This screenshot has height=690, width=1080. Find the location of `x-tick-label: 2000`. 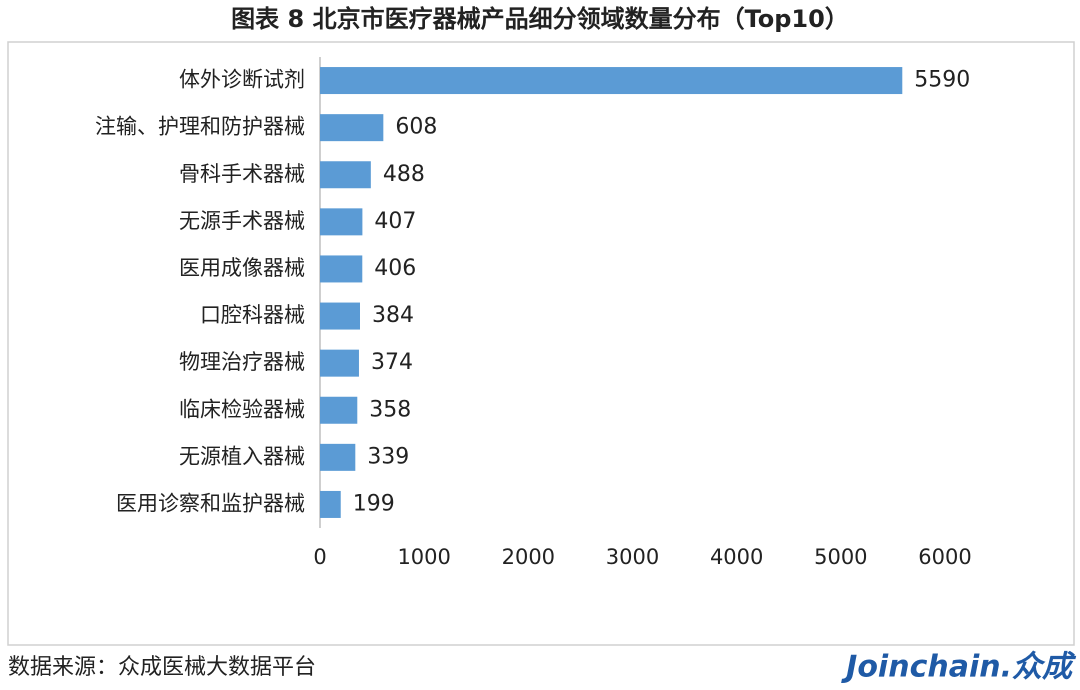

x-tick-label: 2000 is located at coordinates (528, 557).